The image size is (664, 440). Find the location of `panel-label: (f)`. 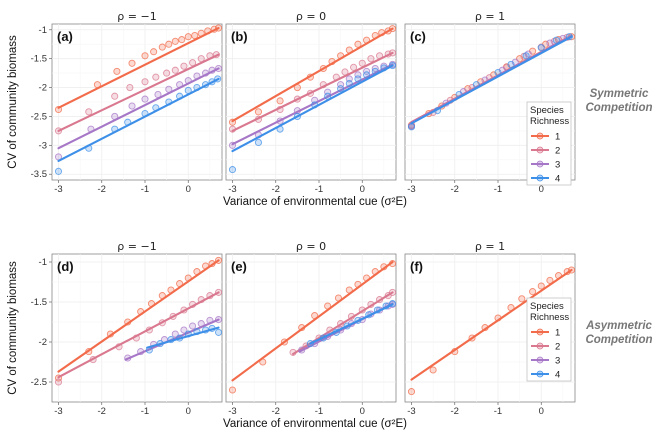

panel-label: (f) is located at coordinates (416, 266).